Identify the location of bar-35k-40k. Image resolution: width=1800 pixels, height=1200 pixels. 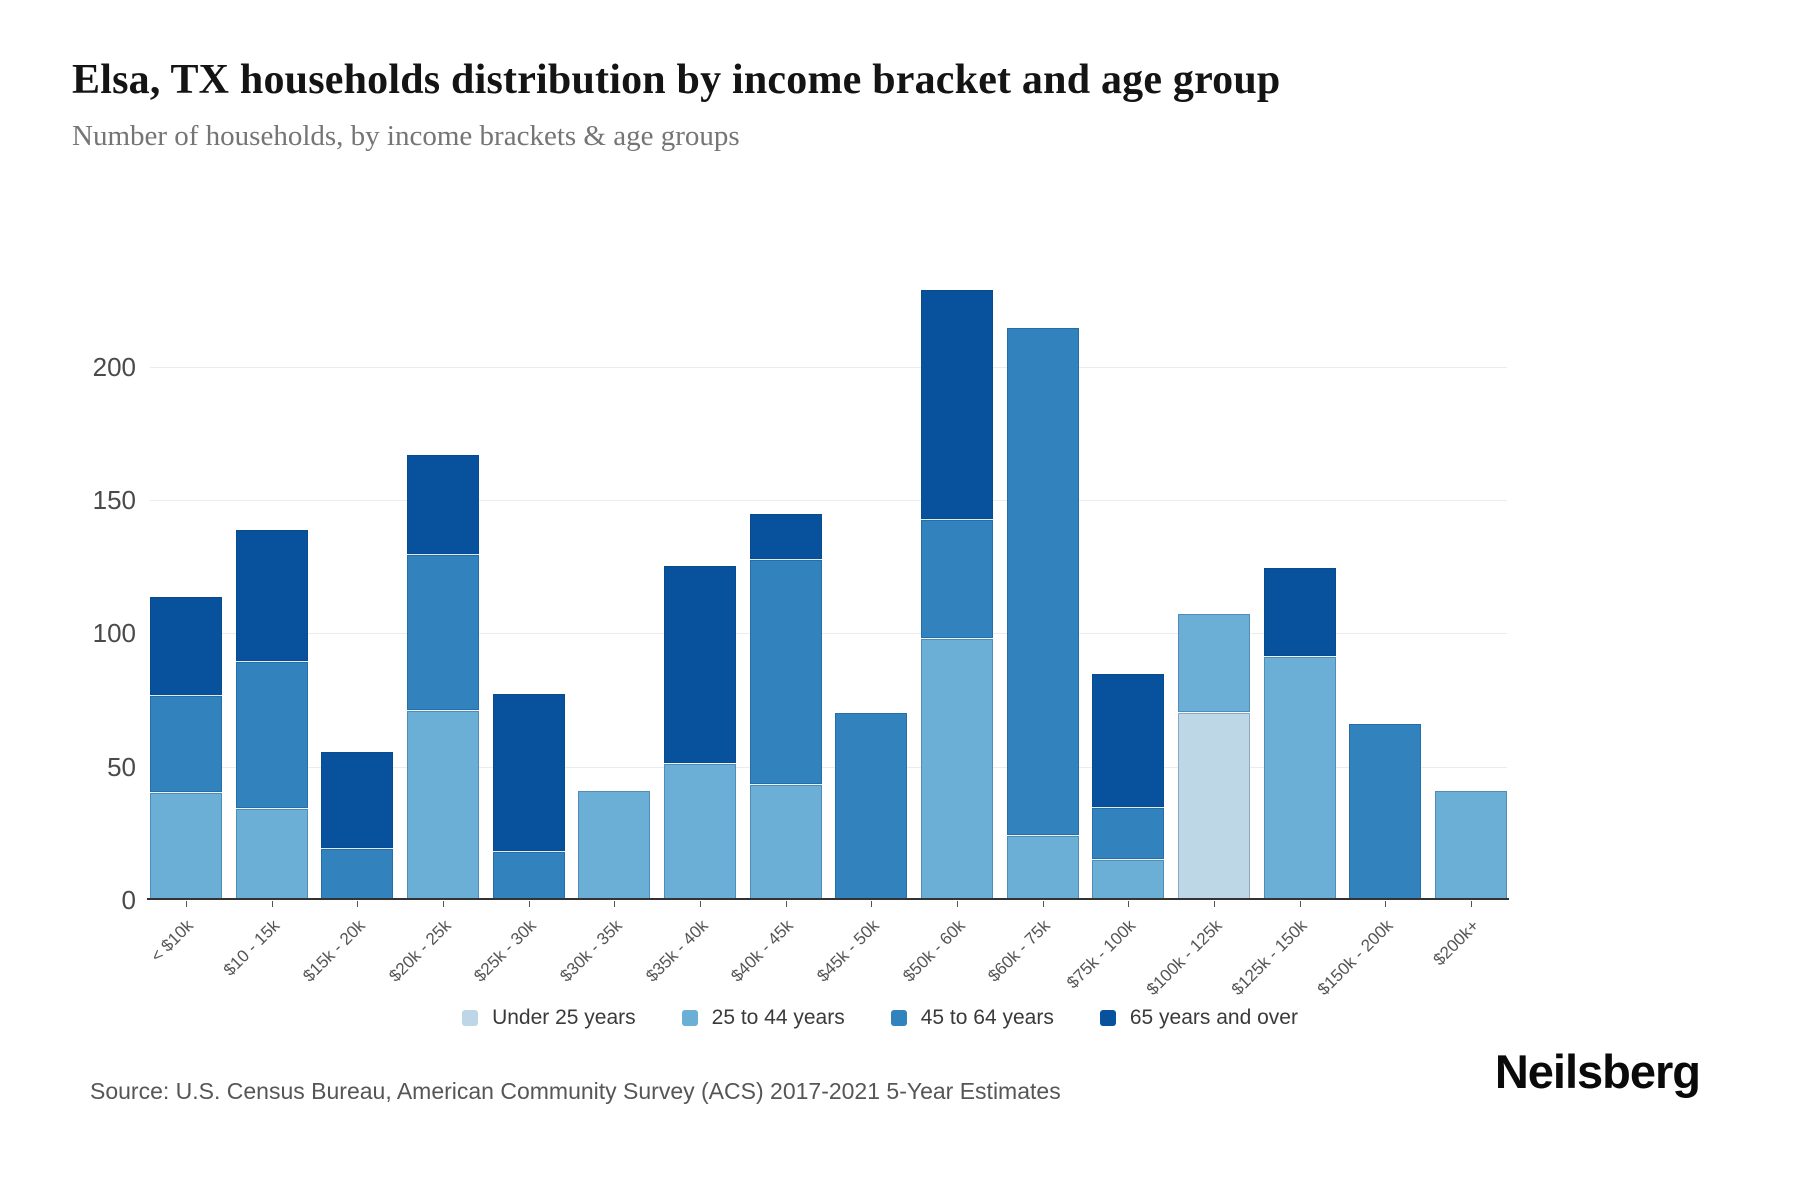
(699, 580).